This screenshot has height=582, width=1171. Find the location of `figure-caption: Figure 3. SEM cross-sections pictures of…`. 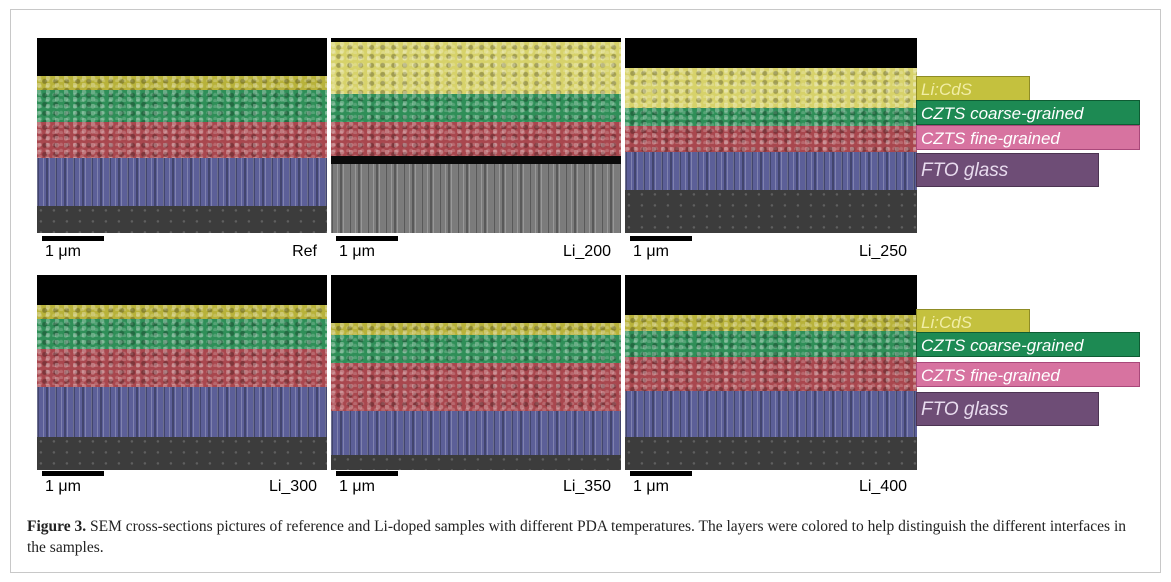

figure-caption: Figure 3. SEM cross-sections pictures of… is located at coordinates (582, 537).